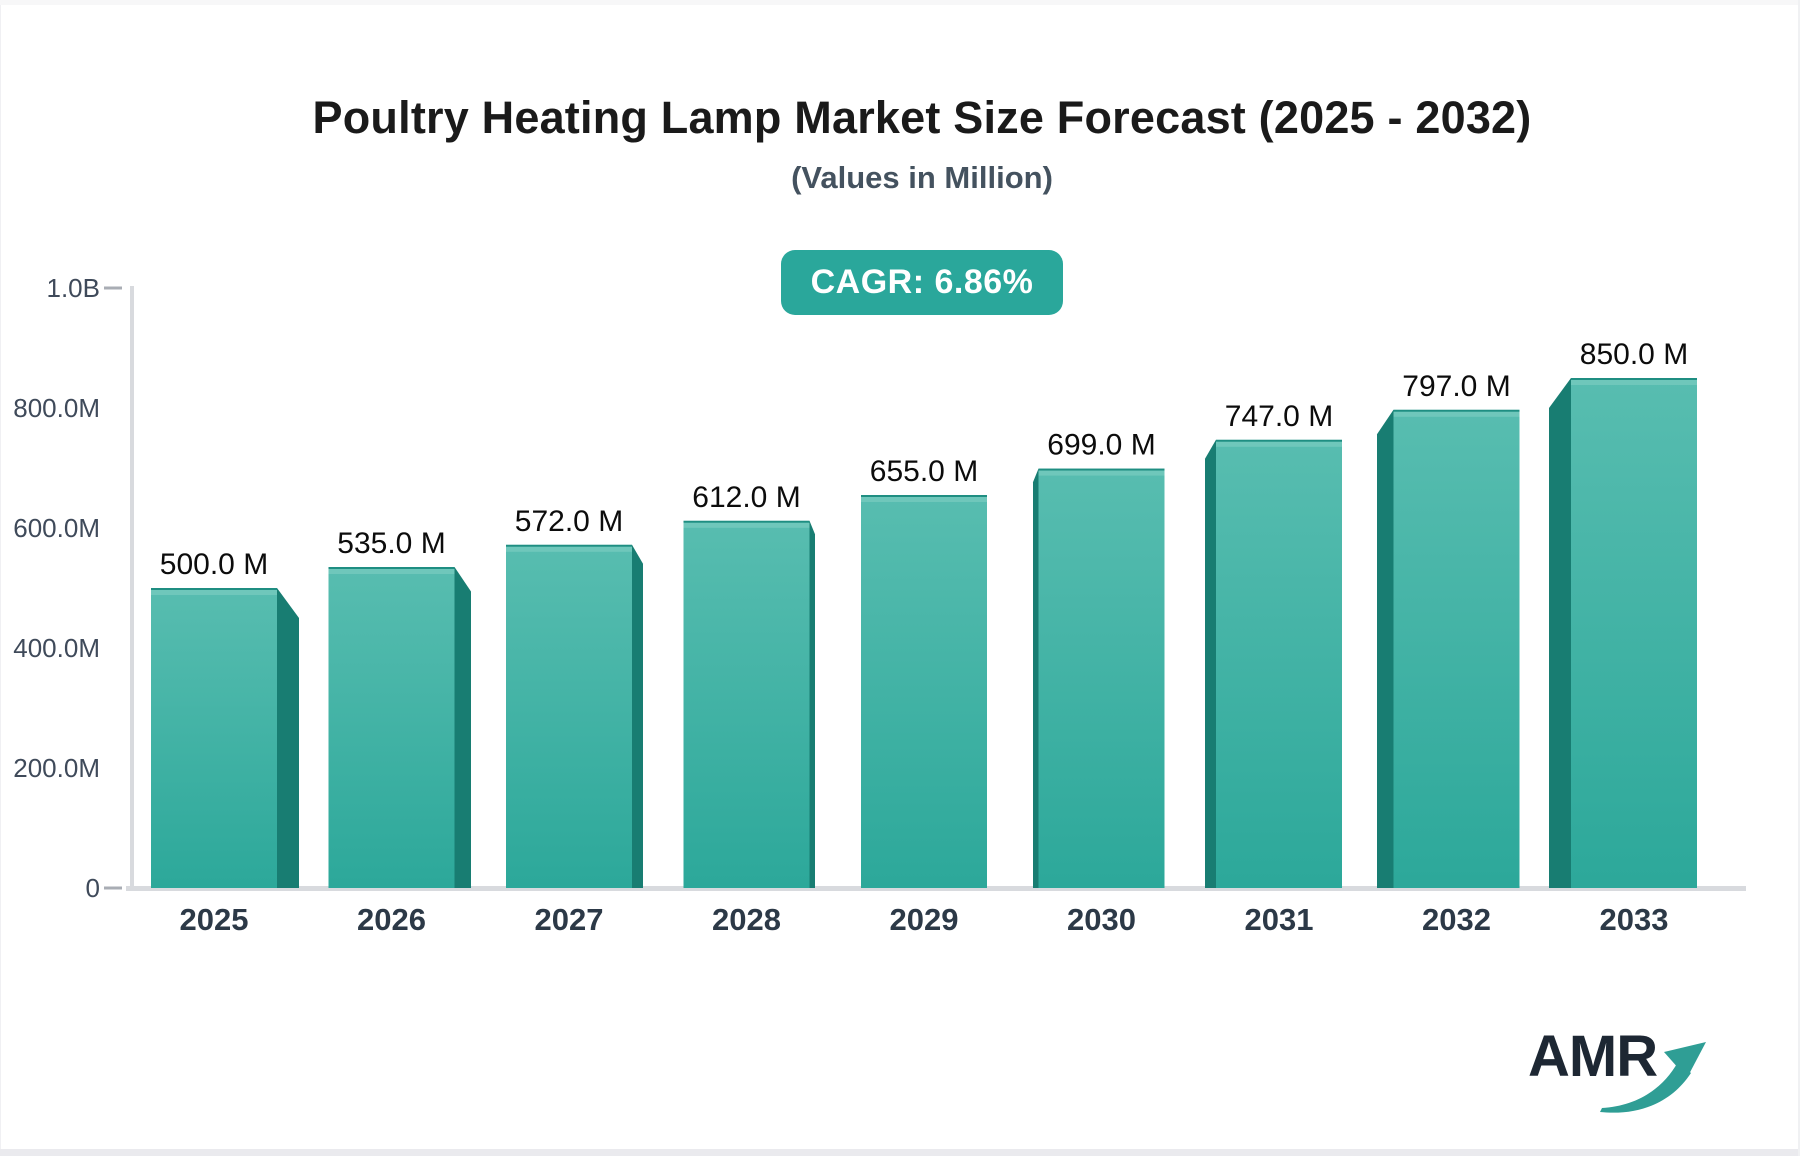  I want to click on bar-group-2031: 747.0 M 2031, so click(1273, 668).